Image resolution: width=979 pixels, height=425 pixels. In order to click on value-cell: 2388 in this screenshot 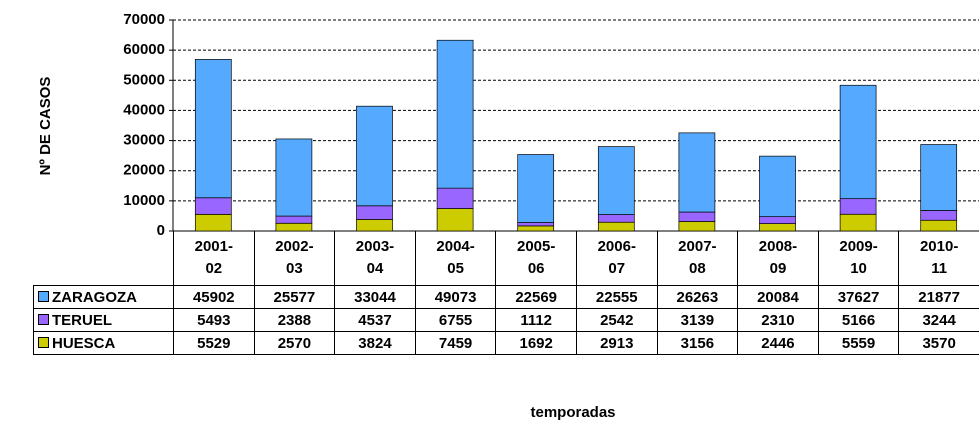, I will do `click(294, 320)`.